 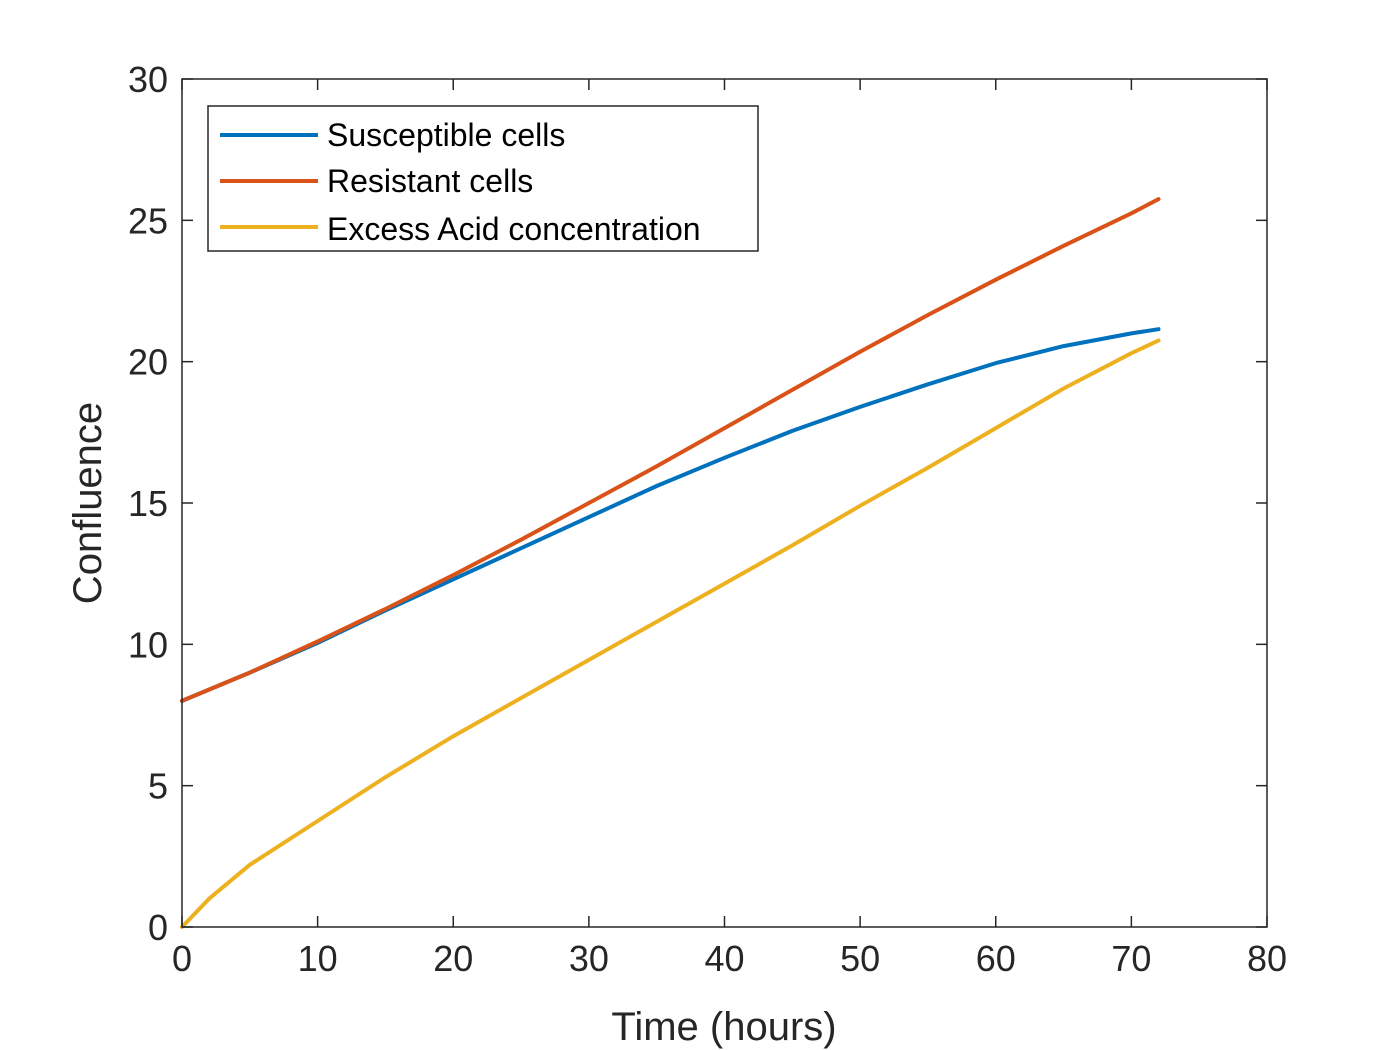 I want to click on x-tick-label: 30, so click(x=589, y=958).